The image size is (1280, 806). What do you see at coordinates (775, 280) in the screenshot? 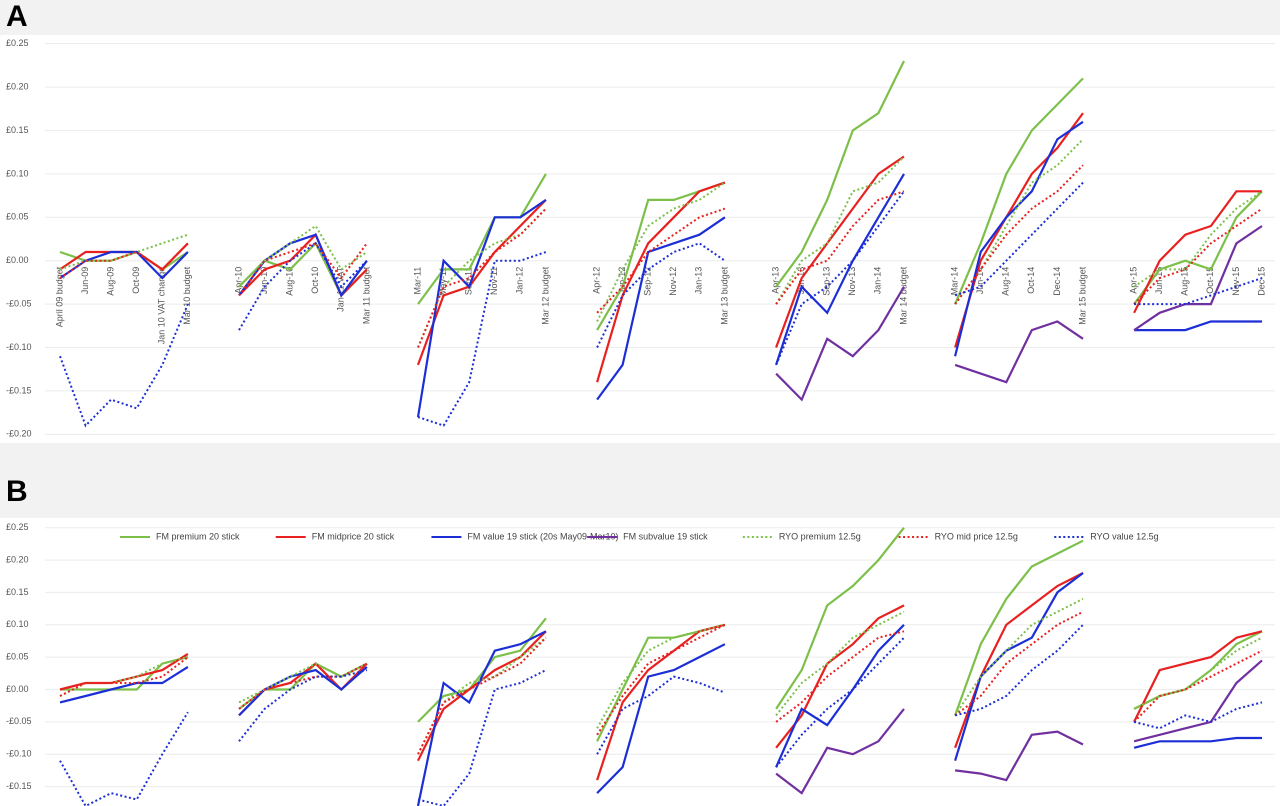
I see `x-tick-label: Apr-13` at bounding box center [775, 280].